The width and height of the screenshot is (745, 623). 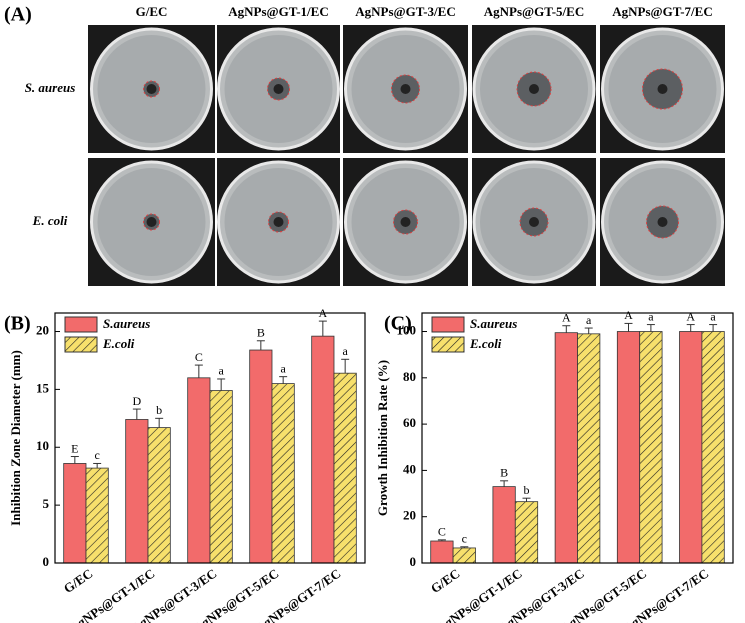 What do you see at coordinates (159, 410) in the screenshot?
I see `significance-label: b` at bounding box center [159, 410].